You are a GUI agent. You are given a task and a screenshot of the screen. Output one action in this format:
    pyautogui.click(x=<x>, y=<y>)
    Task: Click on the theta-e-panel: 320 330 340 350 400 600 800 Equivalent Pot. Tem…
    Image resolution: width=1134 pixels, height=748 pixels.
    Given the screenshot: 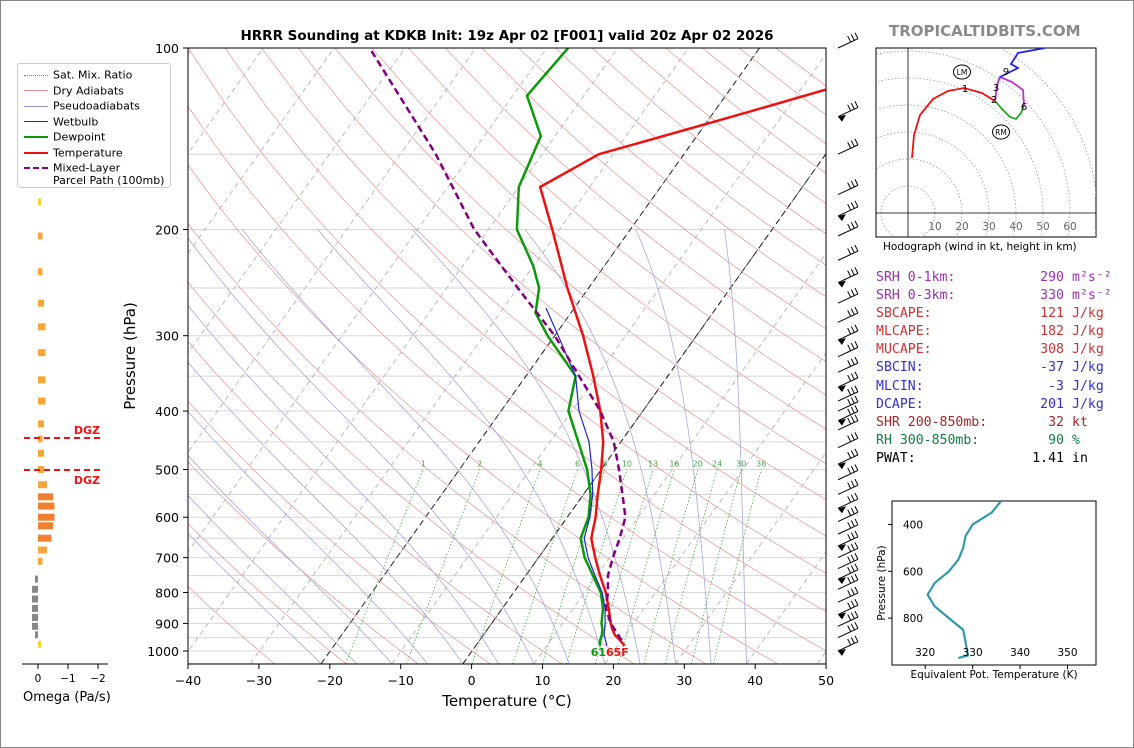 What is the action you would take?
    pyautogui.click(x=986, y=590)
    